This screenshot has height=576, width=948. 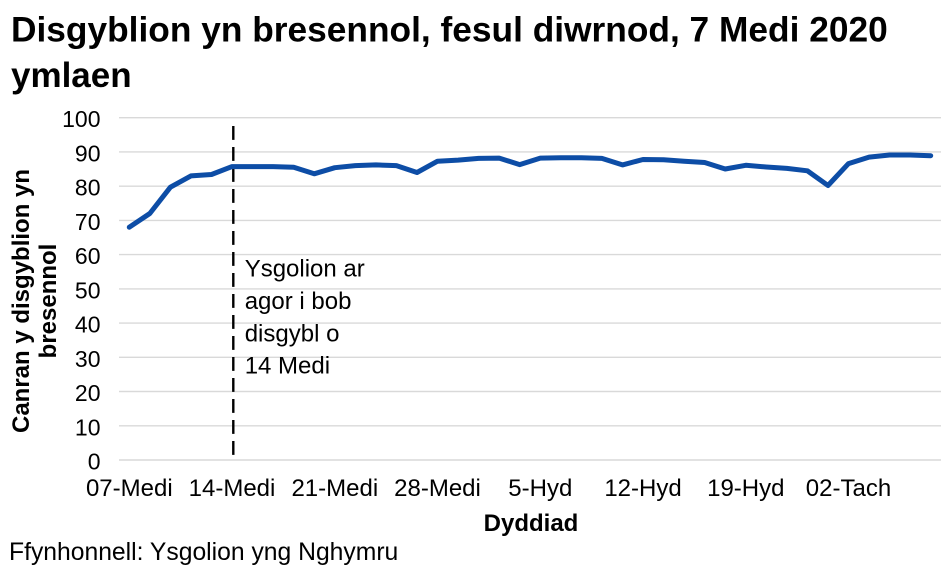 What do you see at coordinates (334, 488) in the screenshot?
I see `svg-text: 21-Medi` at bounding box center [334, 488].